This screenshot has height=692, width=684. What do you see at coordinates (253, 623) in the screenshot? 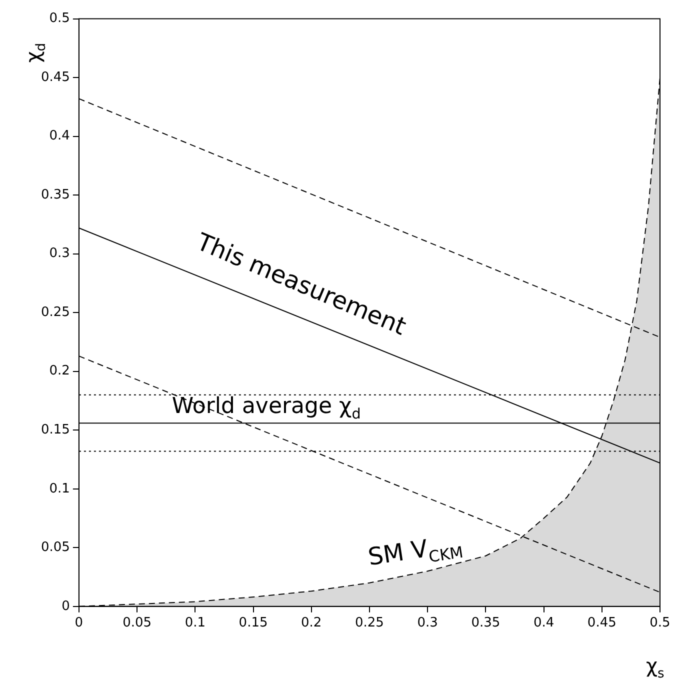
I see `x-tick-label: 0.15` at bounding box center [253, 623].